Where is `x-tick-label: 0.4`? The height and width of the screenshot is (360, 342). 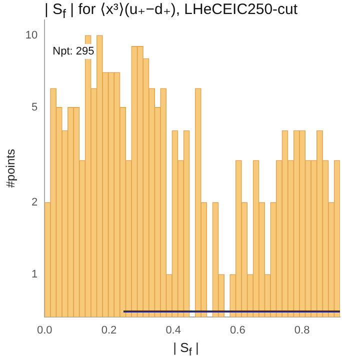
x-tick-label: 0.4 is located at coordinates (173, 330).